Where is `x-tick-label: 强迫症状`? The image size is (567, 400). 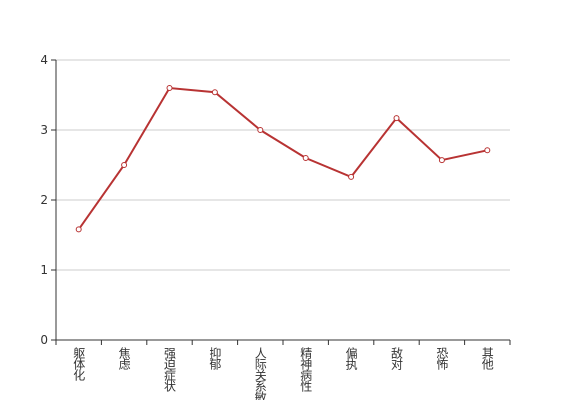 x-tick-label: 强迫症状 is located at coordinates (170, 369).